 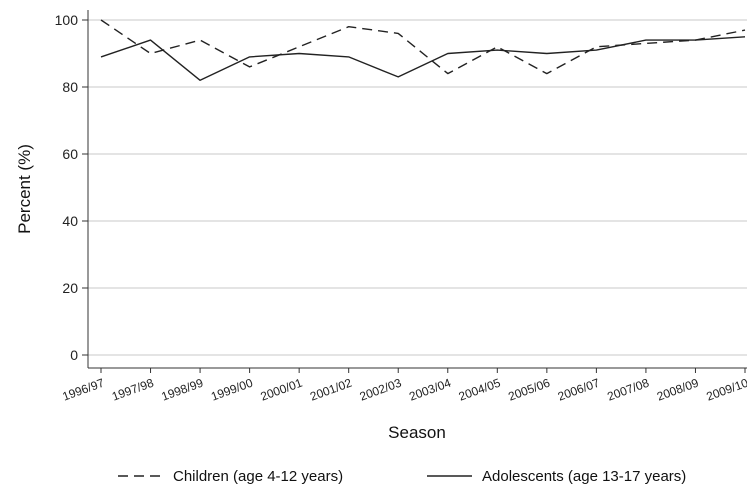 I want to click on y-tick-label: 60, so click(x=70, y=154).